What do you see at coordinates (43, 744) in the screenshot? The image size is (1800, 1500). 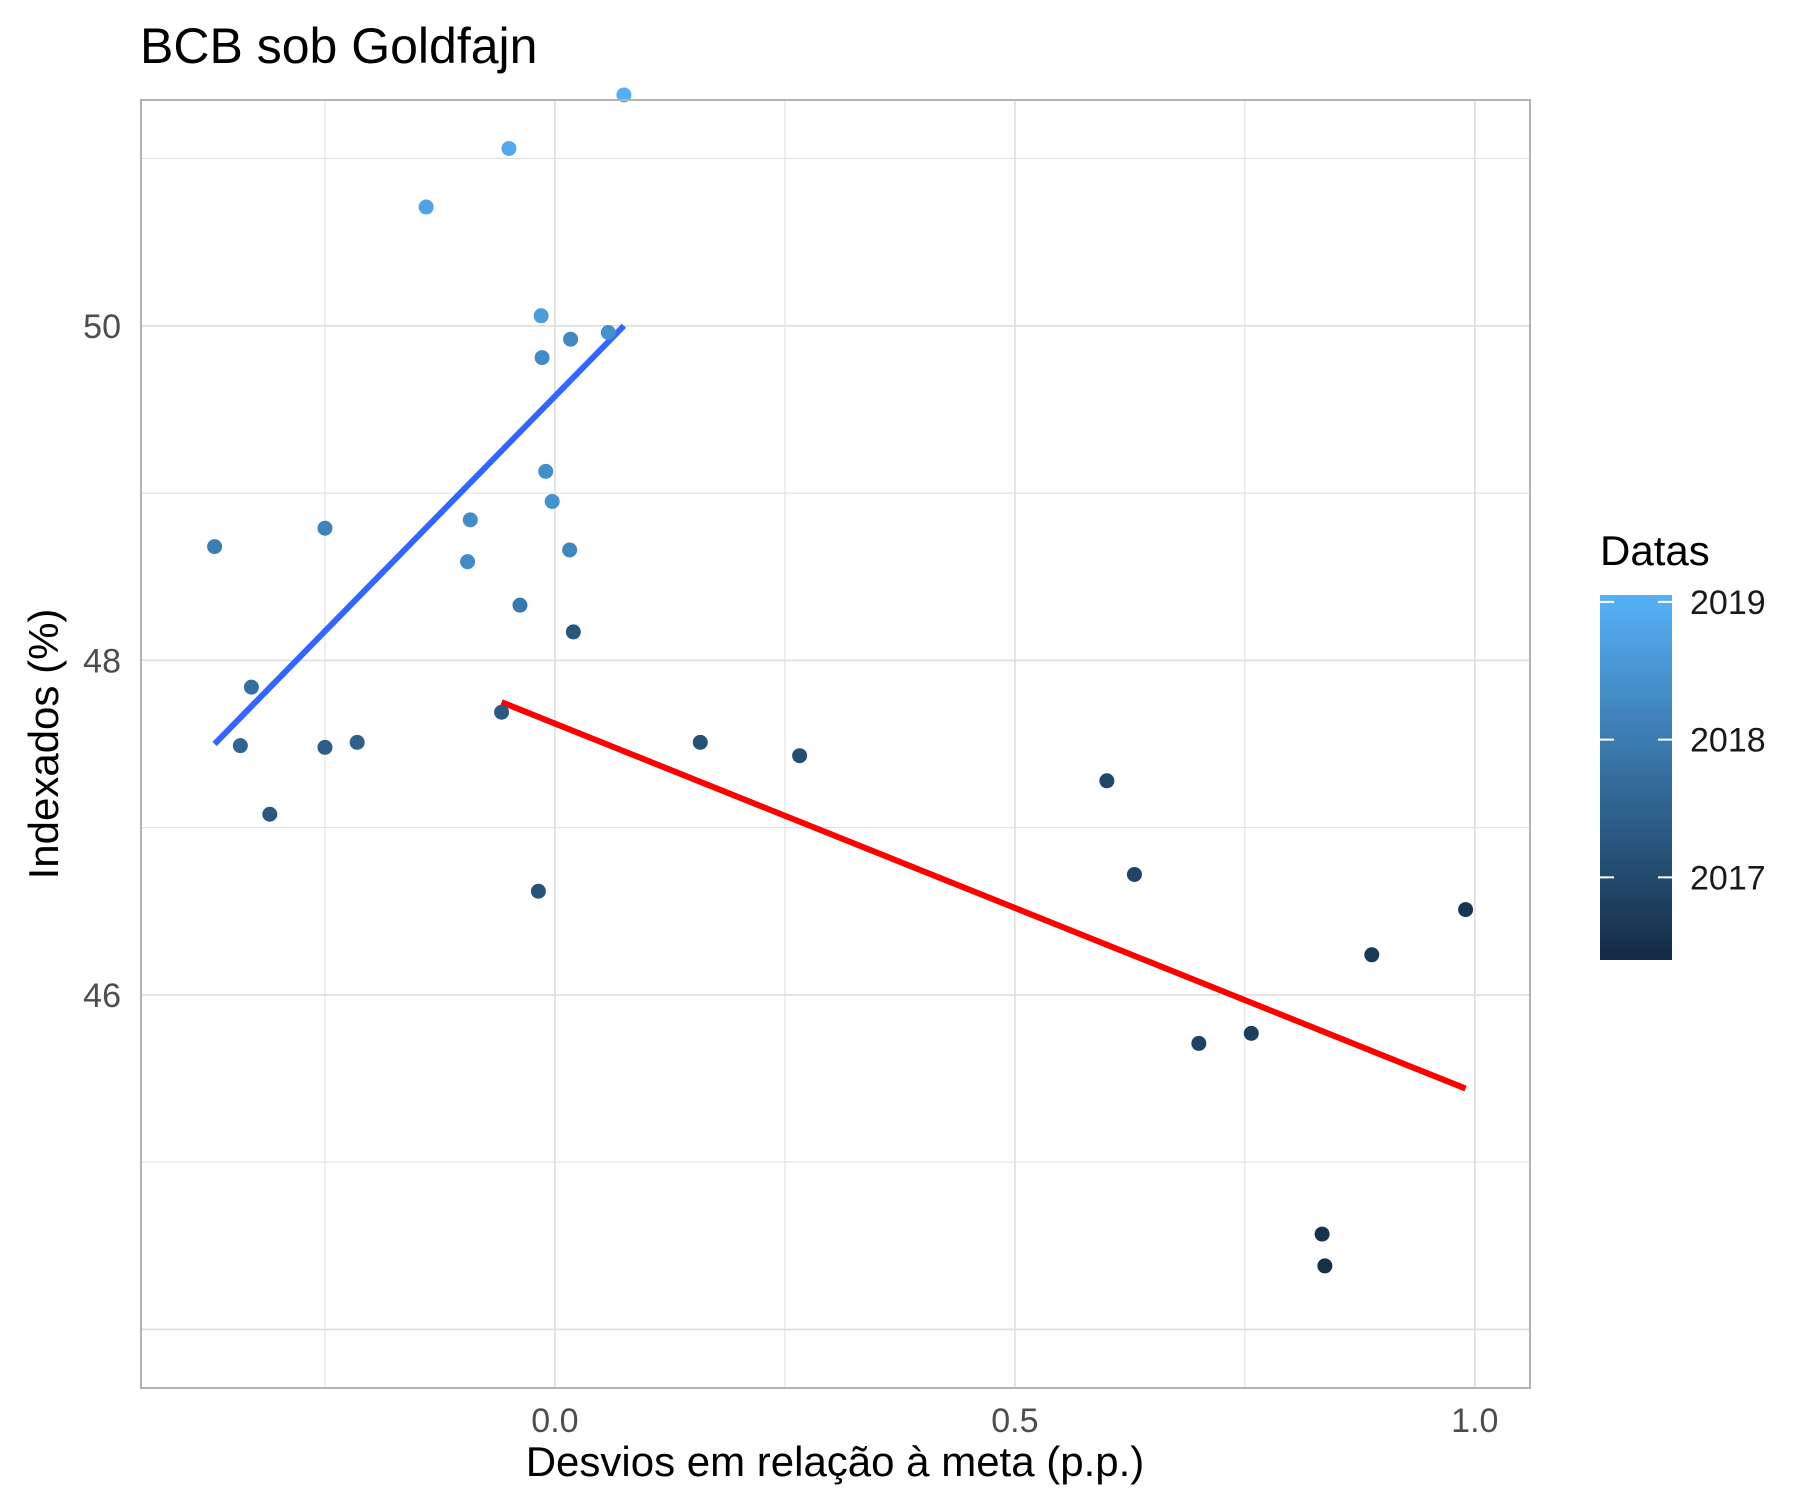 I see `y-axis-title: Indexados (%)` at bounding box center [43, 744].